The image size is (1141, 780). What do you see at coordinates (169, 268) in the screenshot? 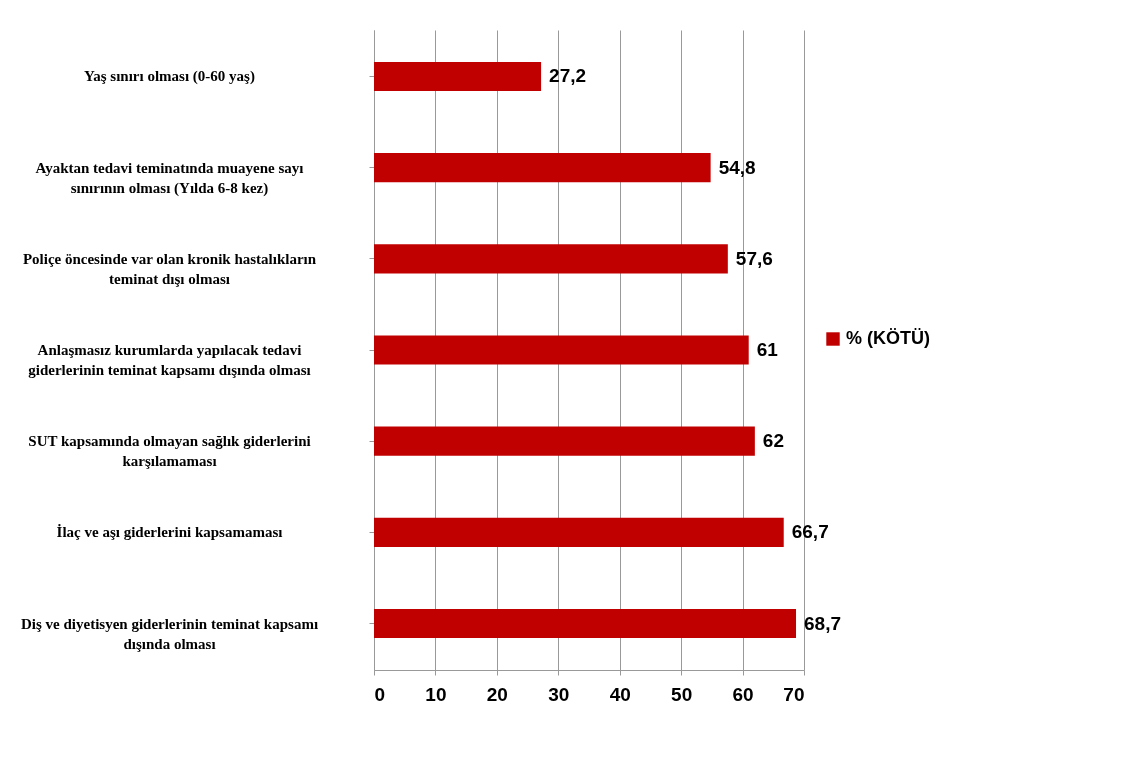
I see `y-tick-label: Poliçe öncesinde var olan kronik hastalıkların teminat dışı olması` at bounding box center [169, 268].